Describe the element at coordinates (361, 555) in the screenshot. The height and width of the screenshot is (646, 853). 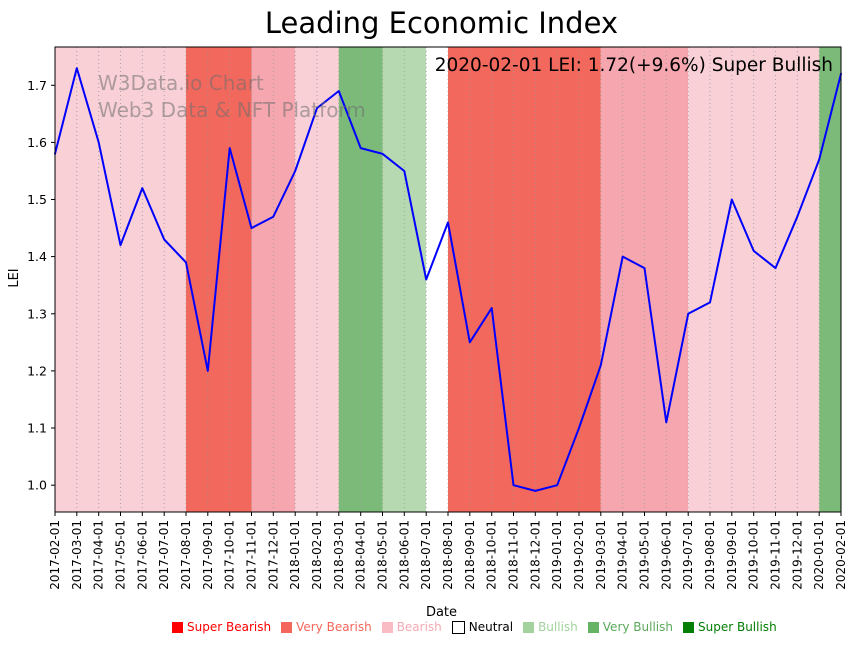
I see `x-tick-label: 2018-04-01` at that location.